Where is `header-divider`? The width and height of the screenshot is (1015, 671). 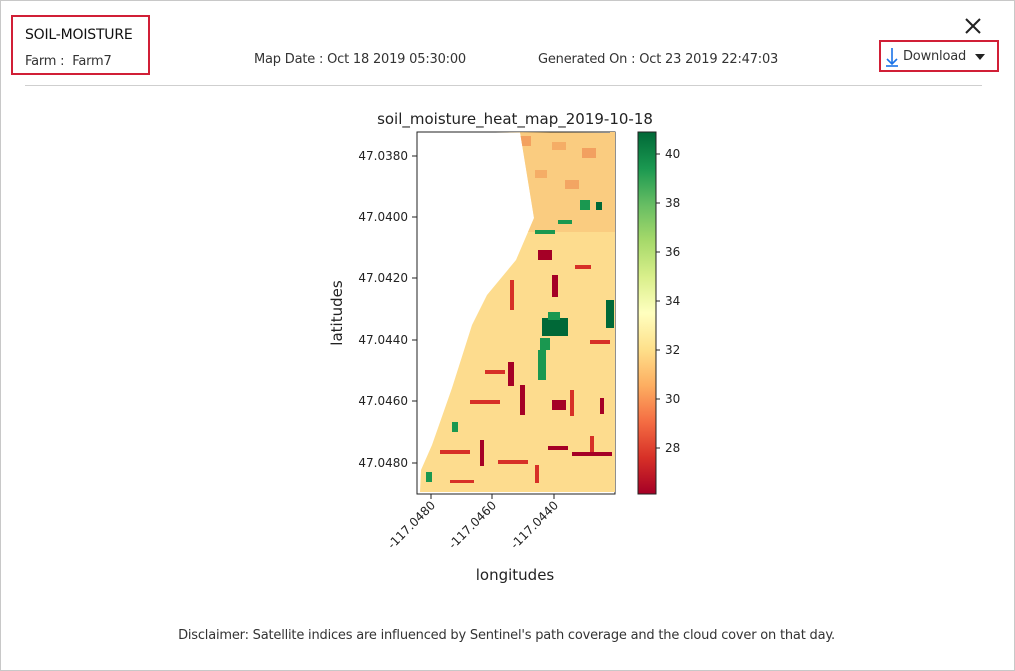 header-divider is located at coordinates (503, 85).